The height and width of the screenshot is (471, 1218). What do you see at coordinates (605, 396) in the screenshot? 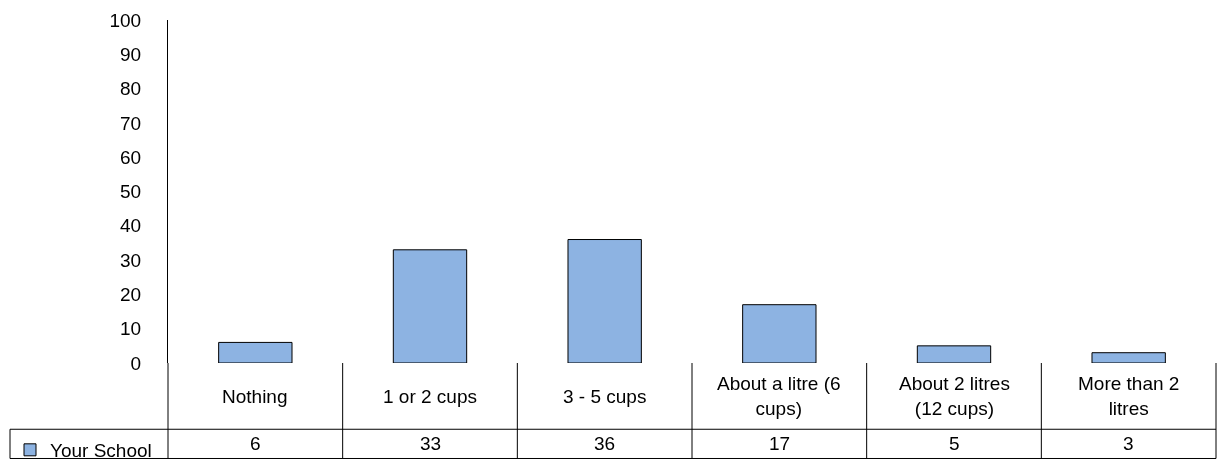
I see `x-tick-label: 3 - 5 cups` at bounding box center [605, 396].